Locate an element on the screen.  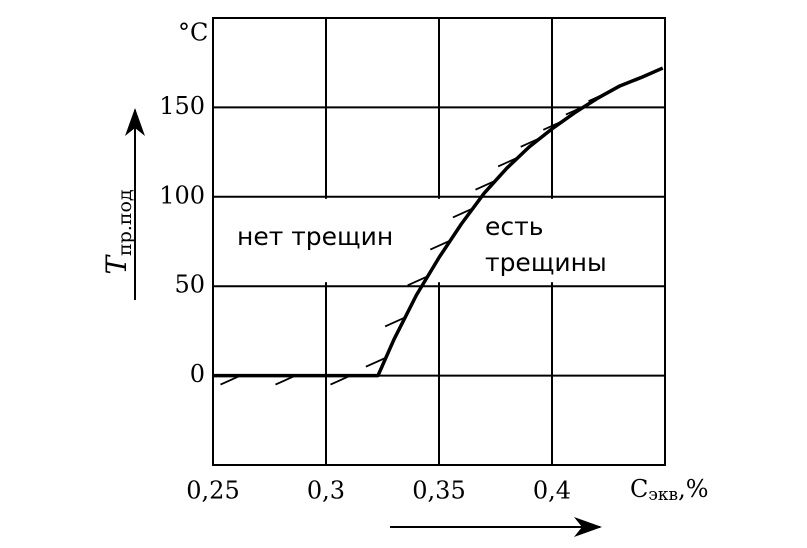
x-tick-label: 0,4 is located at coordinates (552, 491).